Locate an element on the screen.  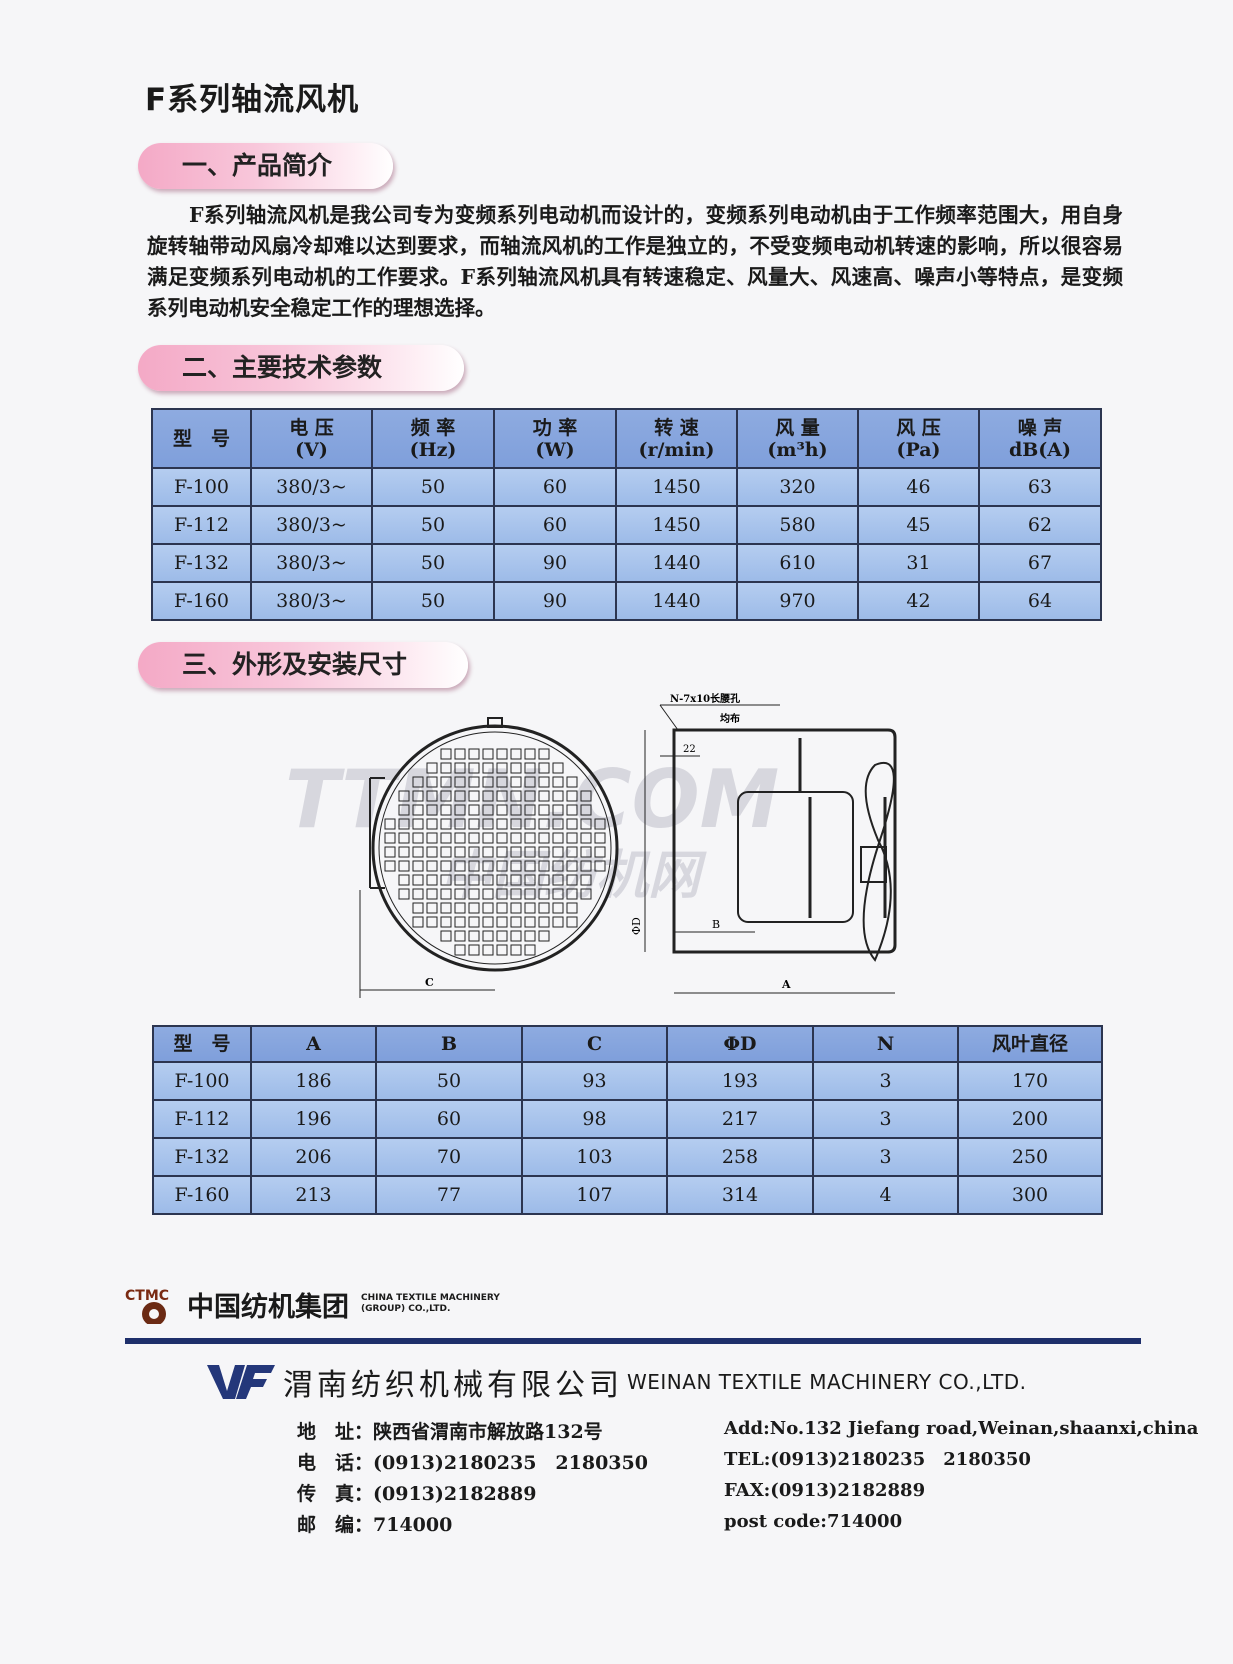
hole-note: N-7x10长腰孔 is located at coordinates (705, 698).